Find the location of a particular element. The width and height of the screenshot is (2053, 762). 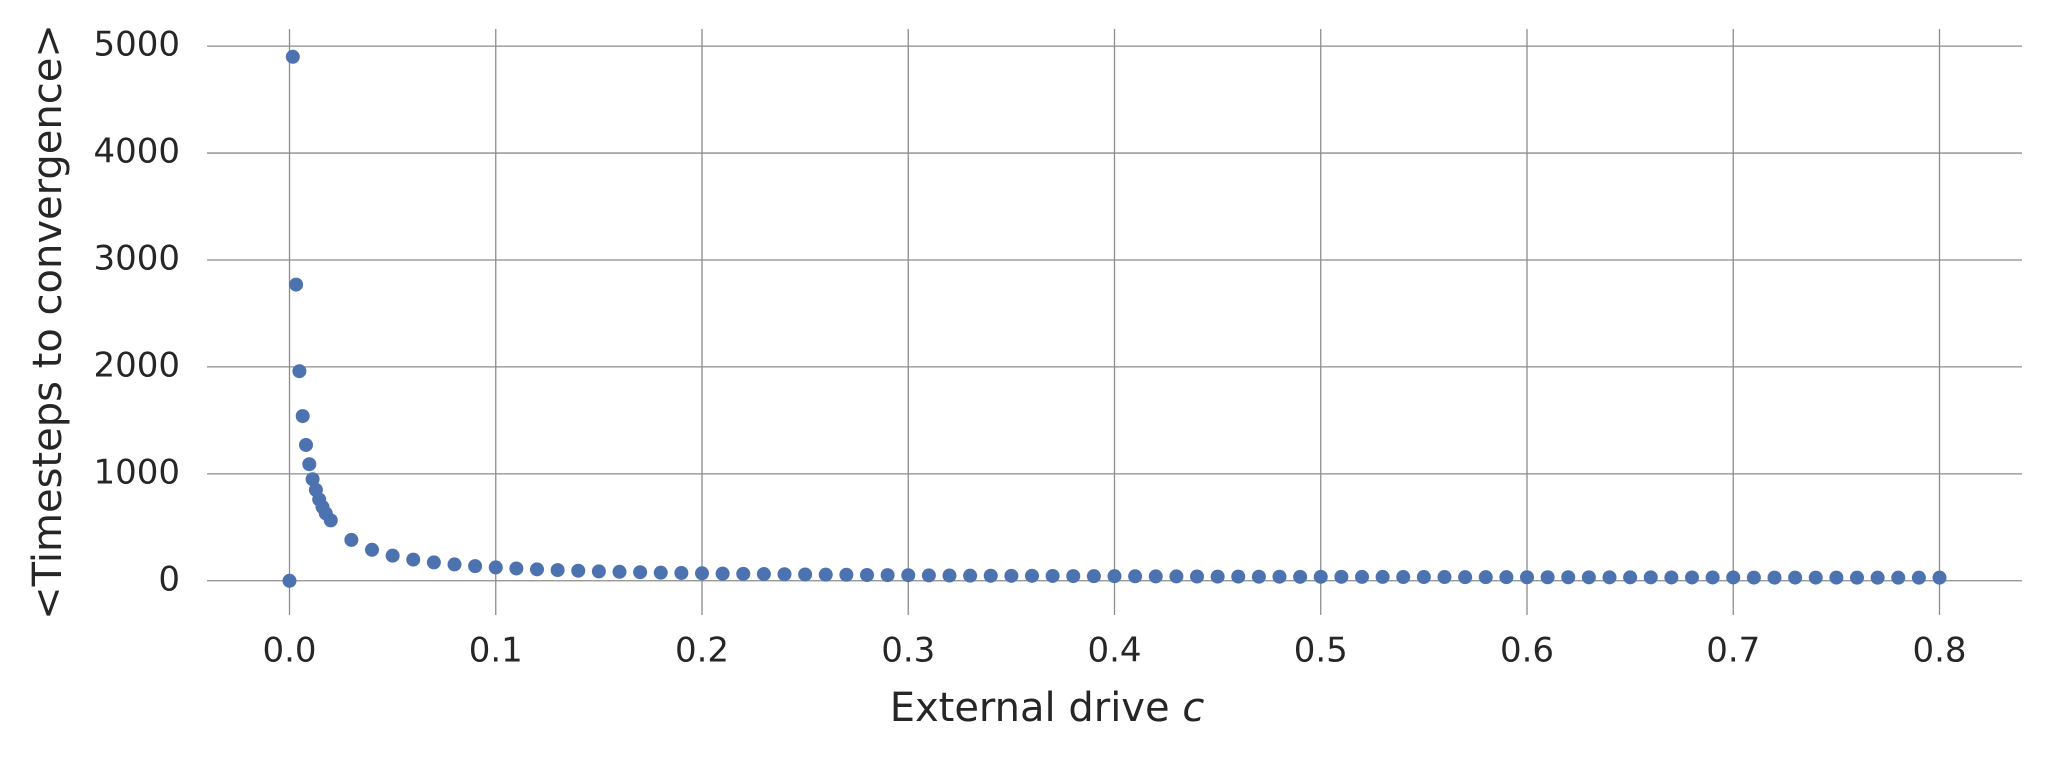

y-axis-label: <Timesteps to convergence> is located at coordinates (48, 322).